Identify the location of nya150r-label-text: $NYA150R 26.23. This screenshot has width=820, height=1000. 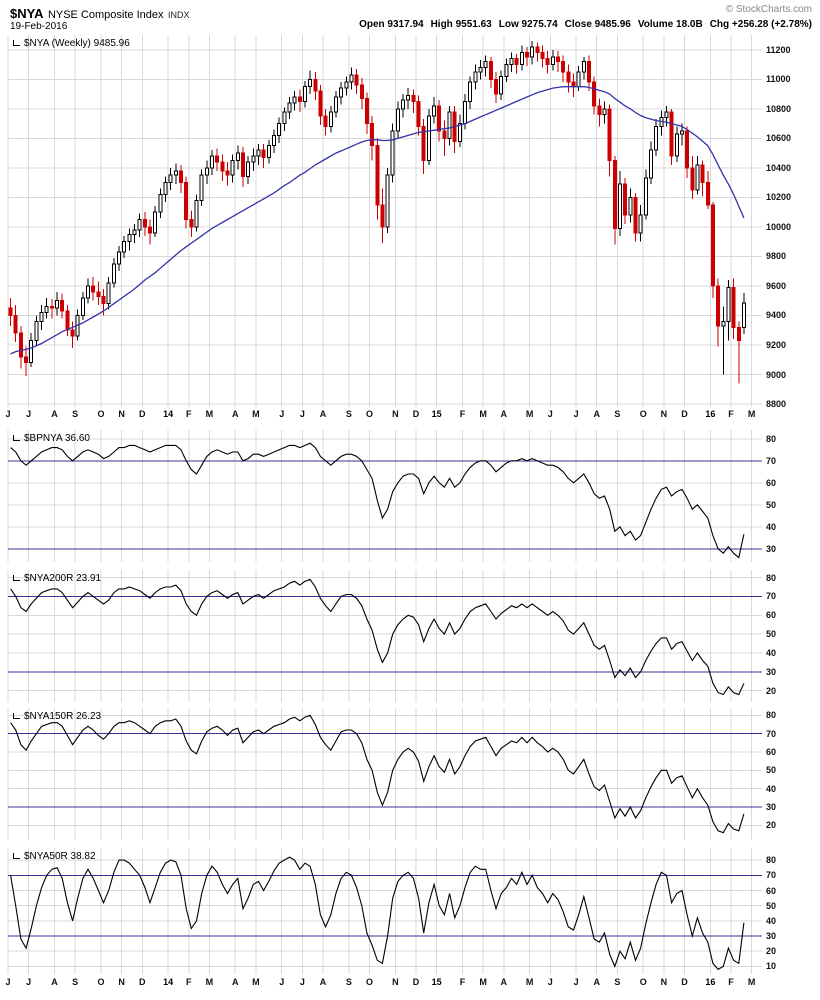
(63, 716).